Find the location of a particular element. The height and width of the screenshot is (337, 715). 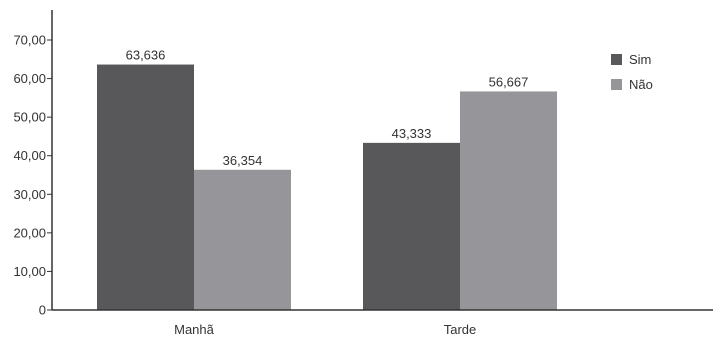

x-category-label: Tarde is located at coordinates (460, 329).